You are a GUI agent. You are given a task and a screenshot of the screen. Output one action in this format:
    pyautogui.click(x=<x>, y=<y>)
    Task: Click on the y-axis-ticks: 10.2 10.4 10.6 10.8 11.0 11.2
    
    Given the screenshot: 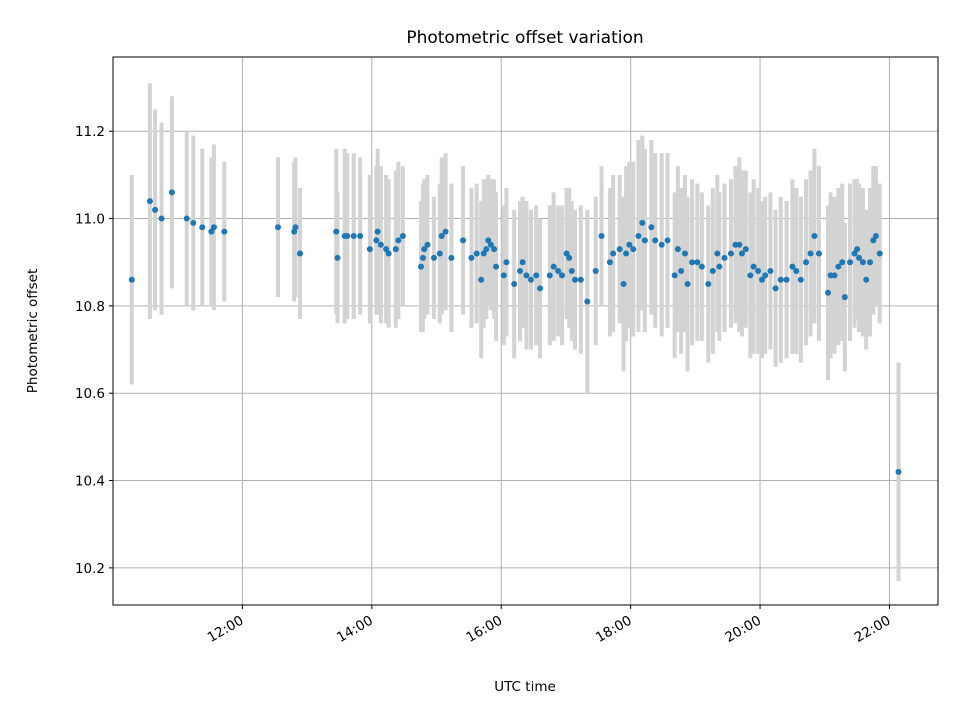 What is the action you would take?
    pyautogui.click(x=94, y=350)
    